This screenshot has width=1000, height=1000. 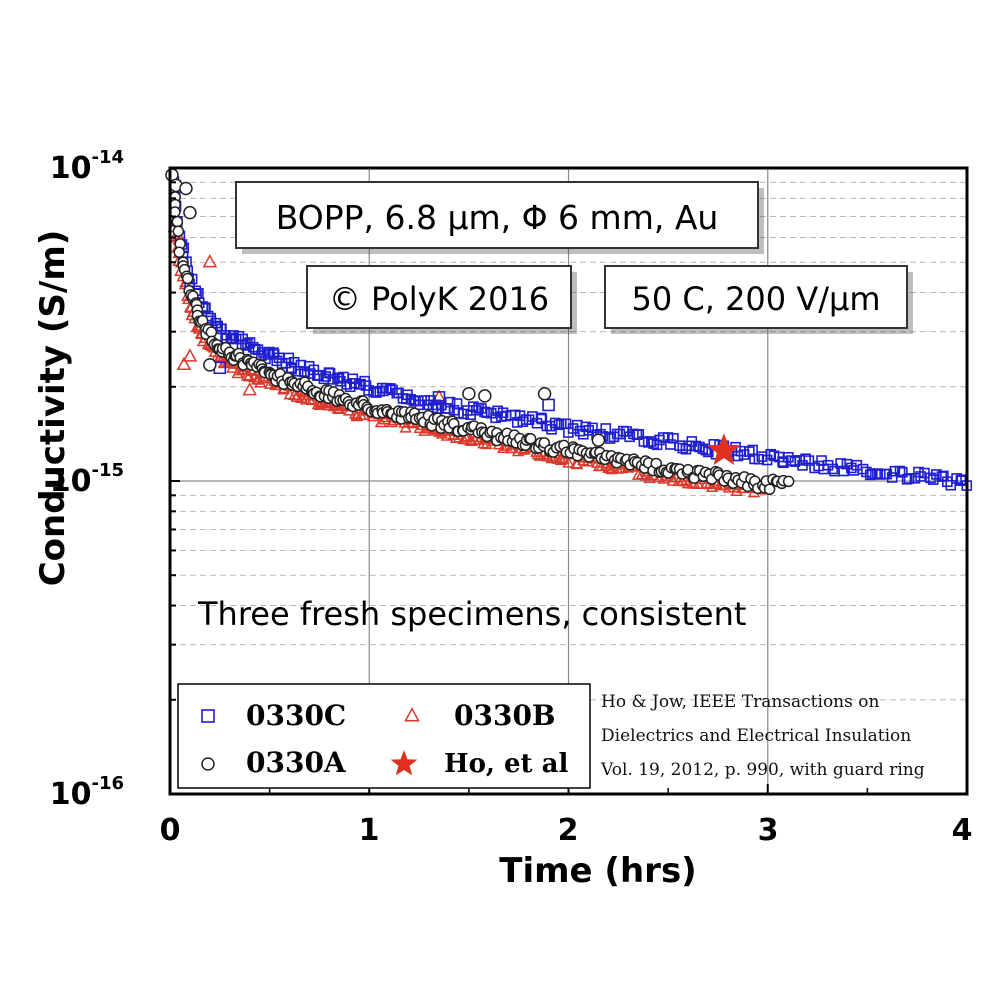 I want to click on y-axis-title: Conductivity (S/m), so click(x=53, y=408).